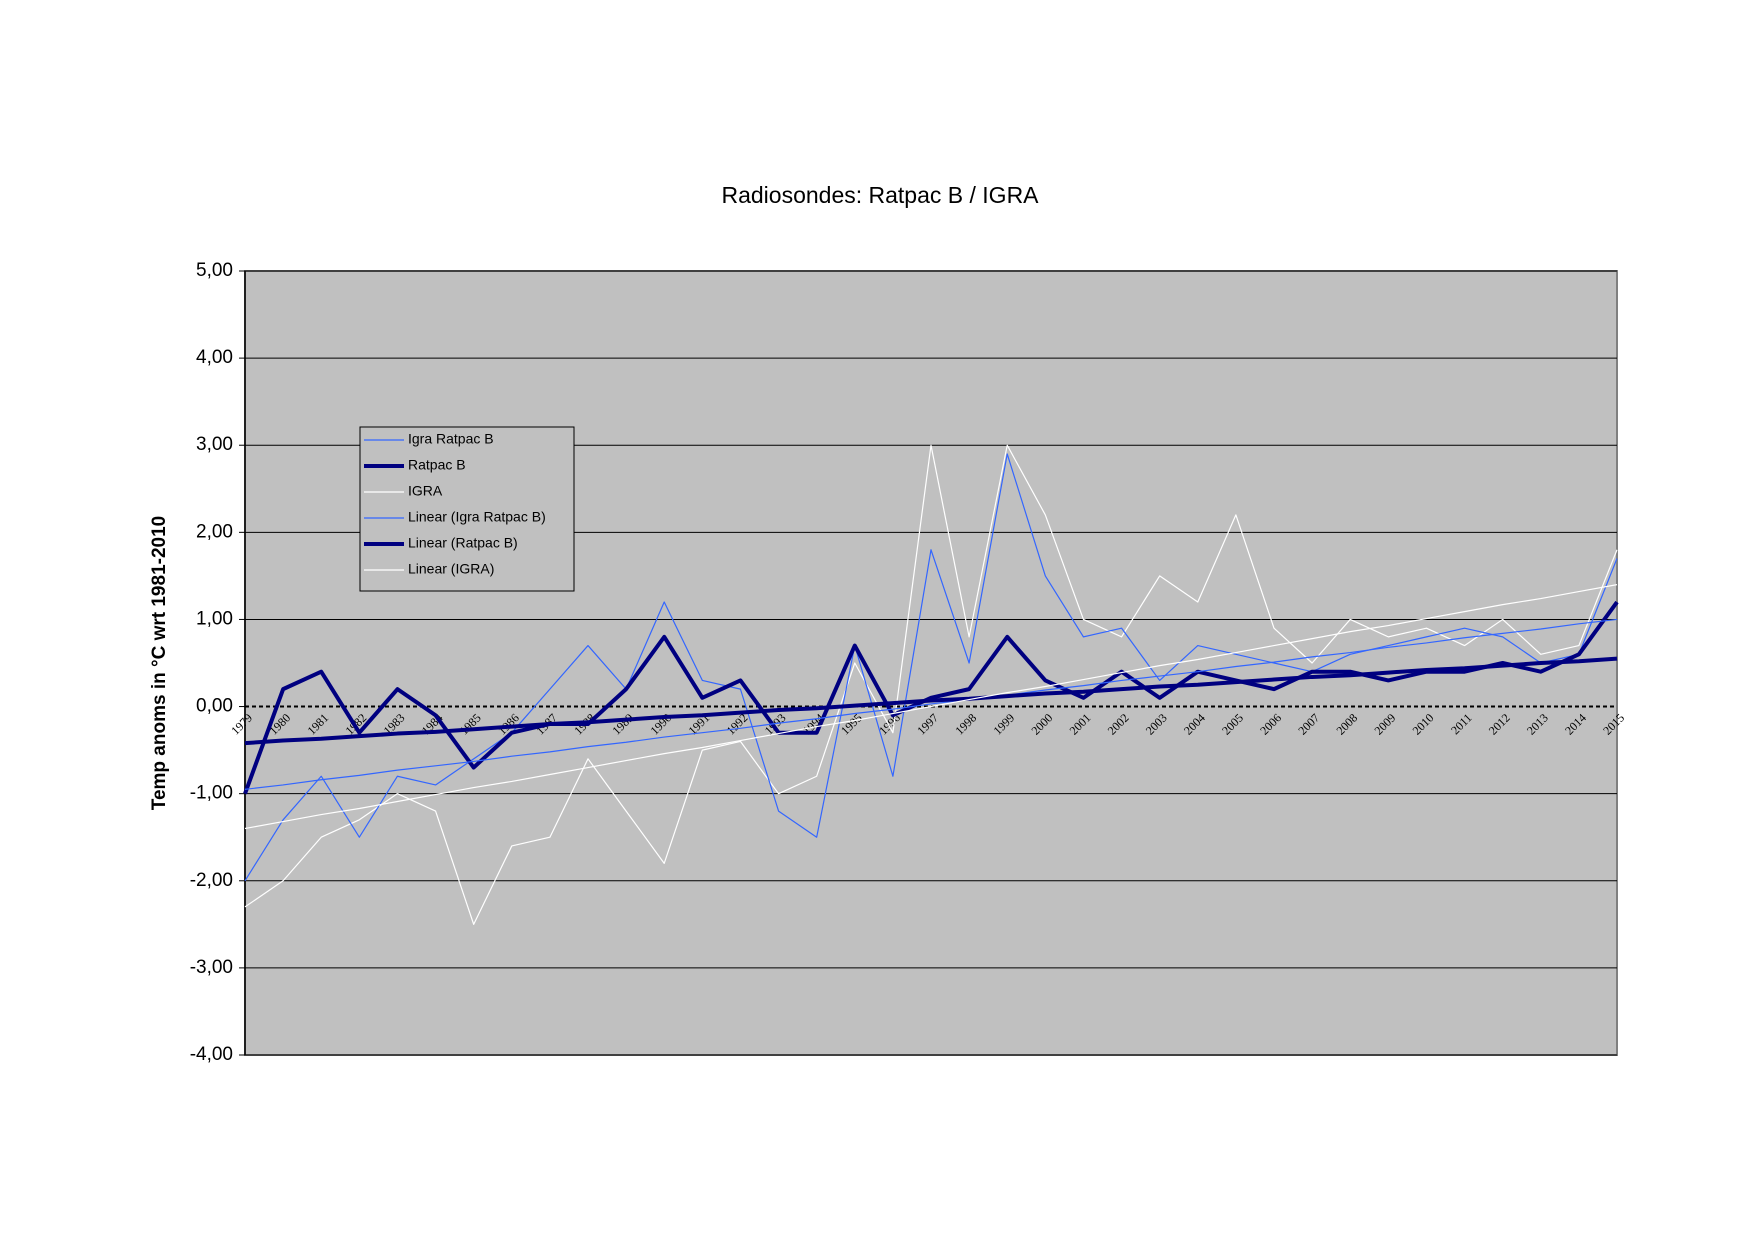  Describe the element at coordinates (211, 1054) in the screenshot. I see `y-tick-label: -4,00` at that location.